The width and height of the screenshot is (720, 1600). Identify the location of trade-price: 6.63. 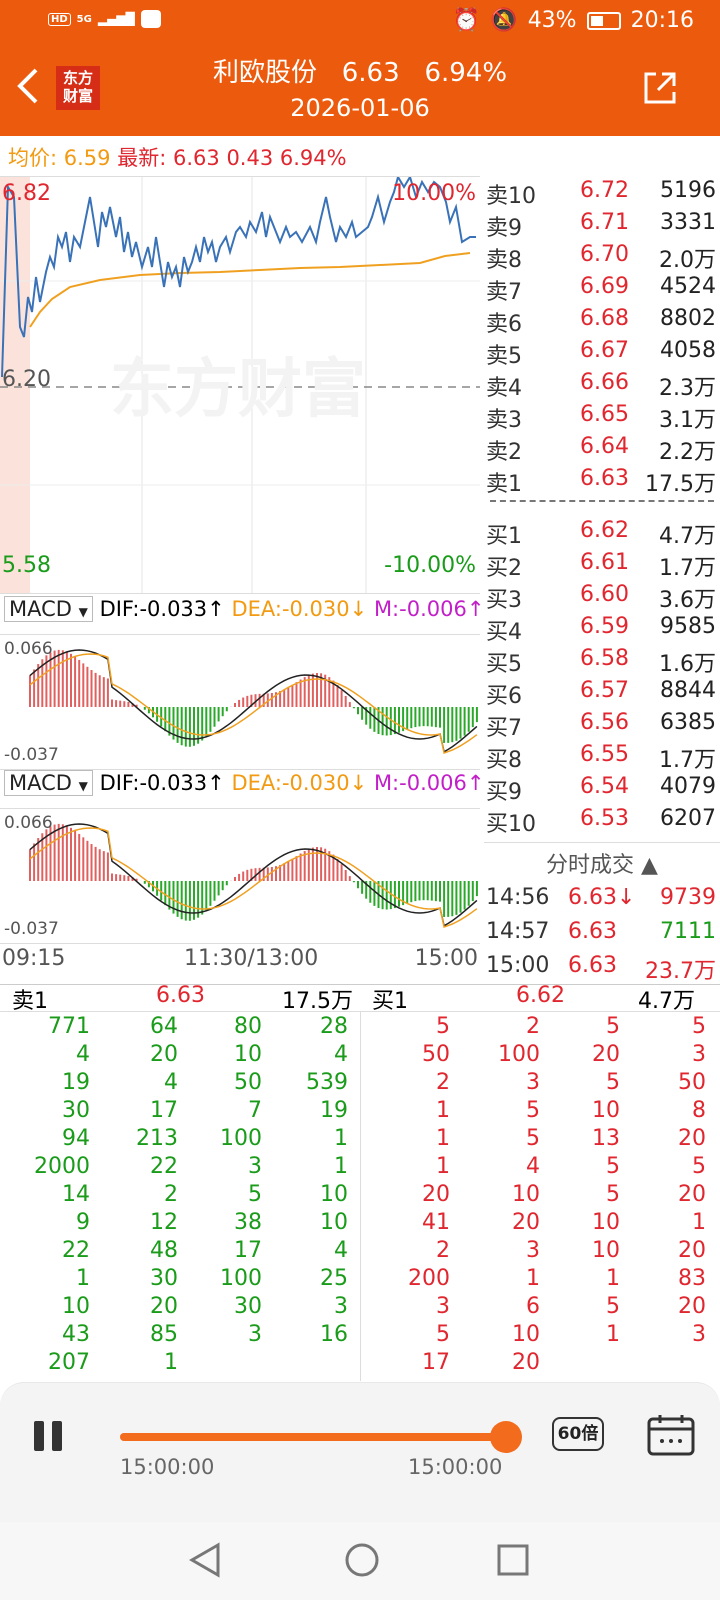
(592, 965).